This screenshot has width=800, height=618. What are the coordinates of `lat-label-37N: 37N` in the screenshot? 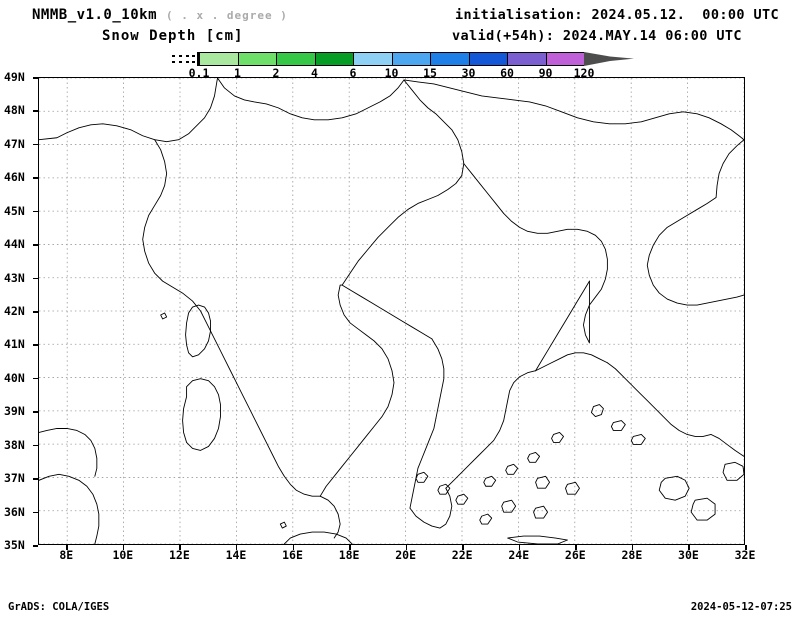 It's located at (14, 478).